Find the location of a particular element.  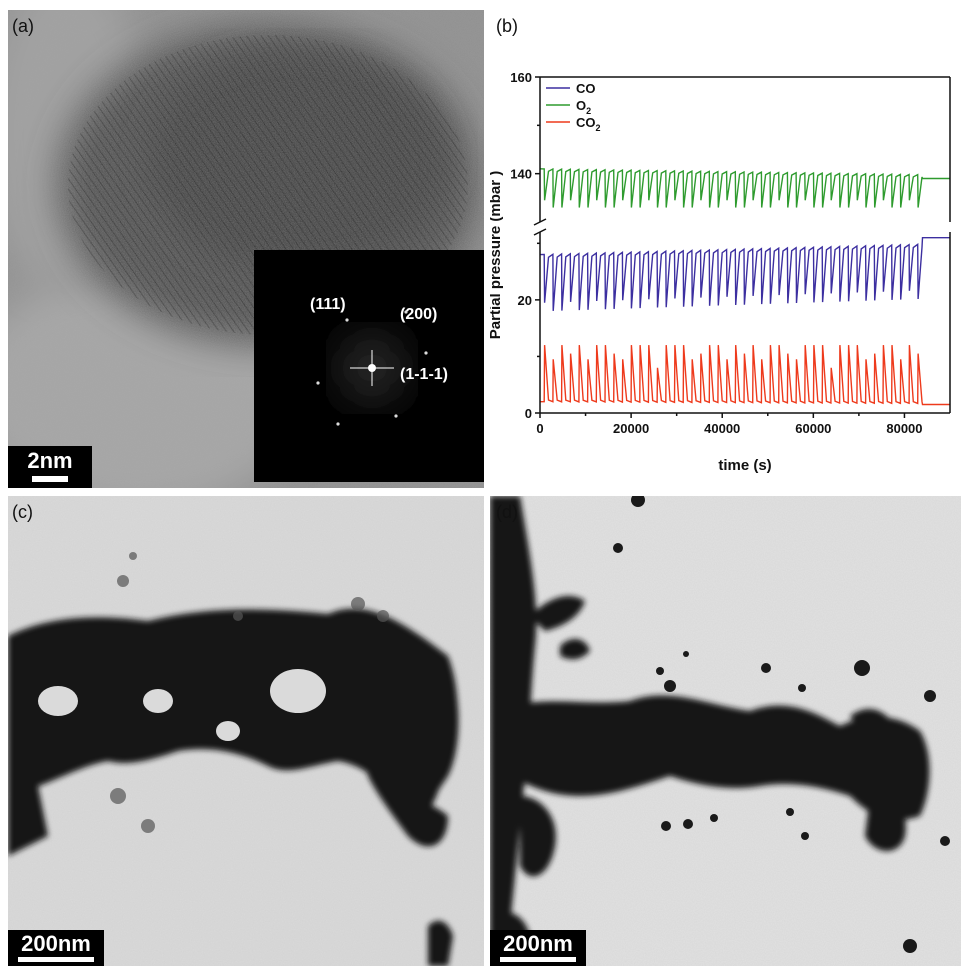

fft-label-111: (111) is located at coordinates (328, 304).